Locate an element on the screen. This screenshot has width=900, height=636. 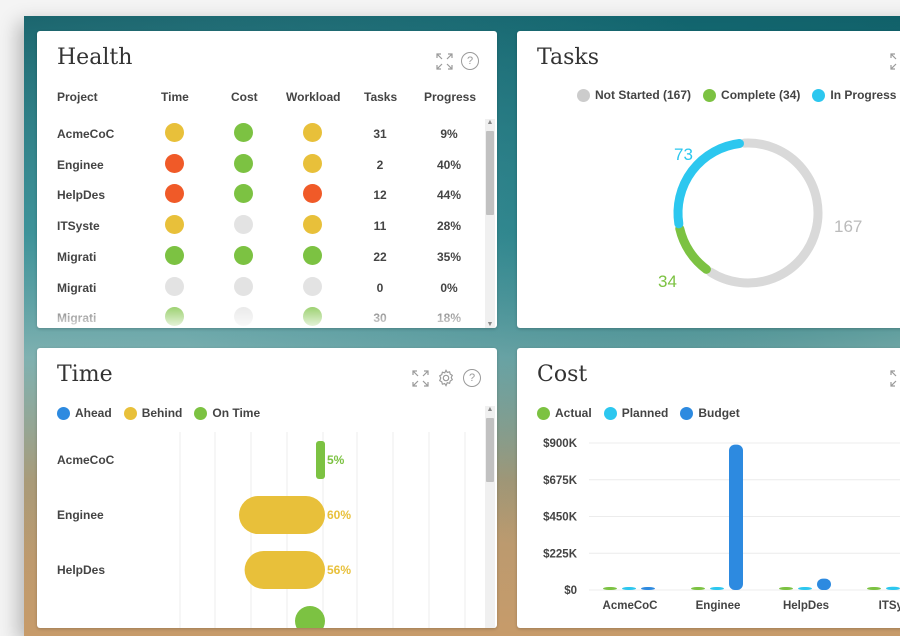
bar-value-label: 60% is located at coordinates (339, 515).